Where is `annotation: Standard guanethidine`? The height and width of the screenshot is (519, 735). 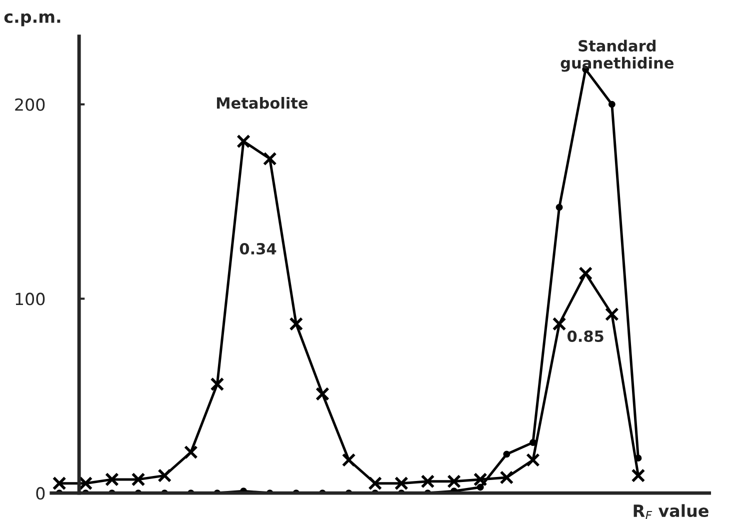 annotation: Standard guanethidine is located at coordinates (617, 56).